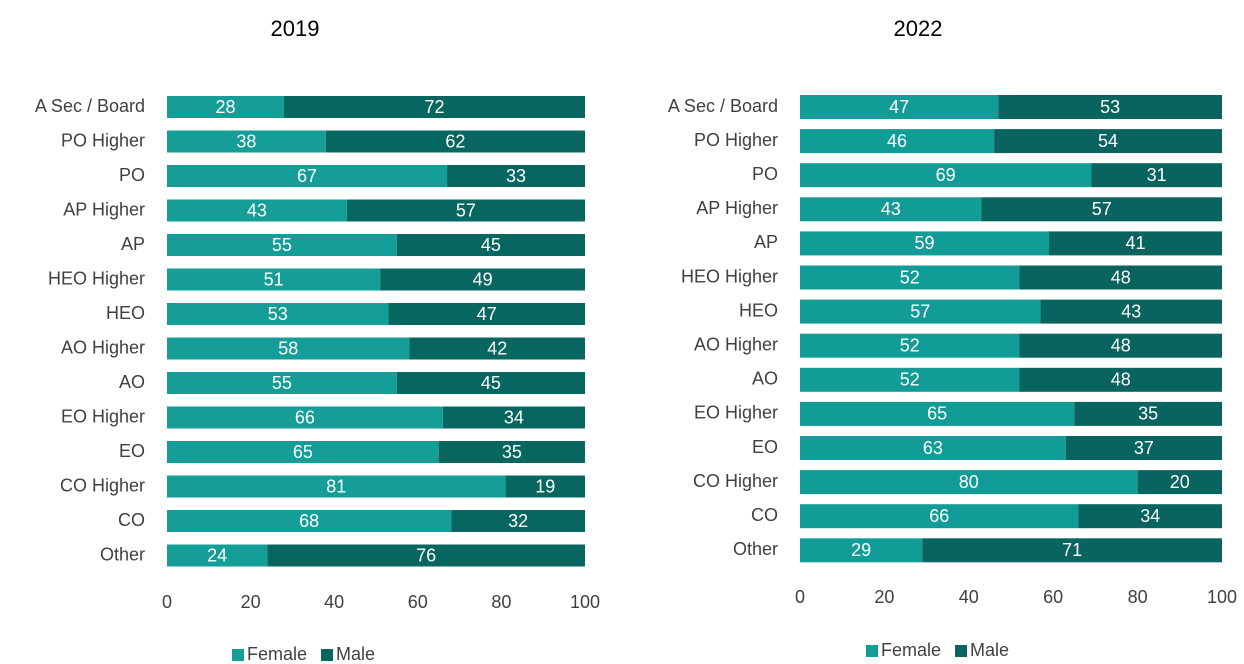 The height and width of the screenshot is (664, 1244). What do you see at coordinates (501, 602) in the screenshot?
I see `x-tick-label: 80` at bounding box center [501, 602].